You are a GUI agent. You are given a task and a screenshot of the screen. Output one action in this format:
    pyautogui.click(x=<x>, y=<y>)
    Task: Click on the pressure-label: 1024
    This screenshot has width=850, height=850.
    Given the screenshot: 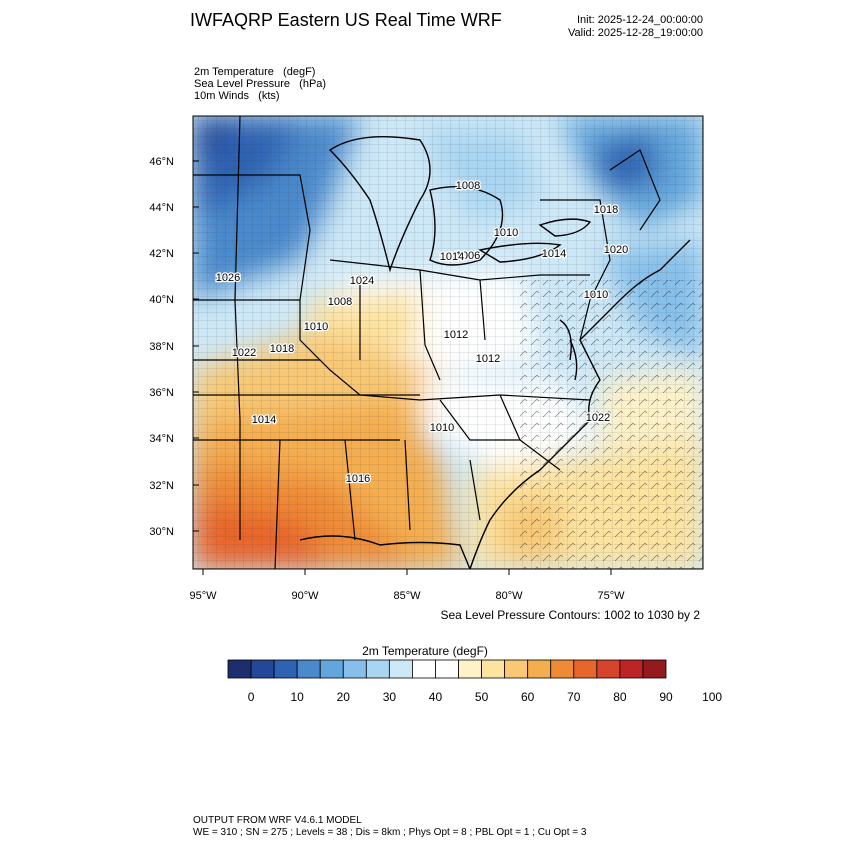 What is the action you would take?
    pyautogui.click(x=362, y=281)
    